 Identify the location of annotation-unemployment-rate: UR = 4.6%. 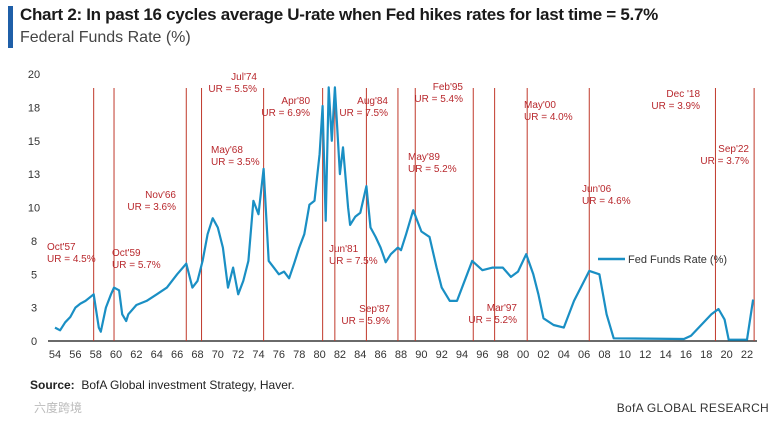
(606, 201).